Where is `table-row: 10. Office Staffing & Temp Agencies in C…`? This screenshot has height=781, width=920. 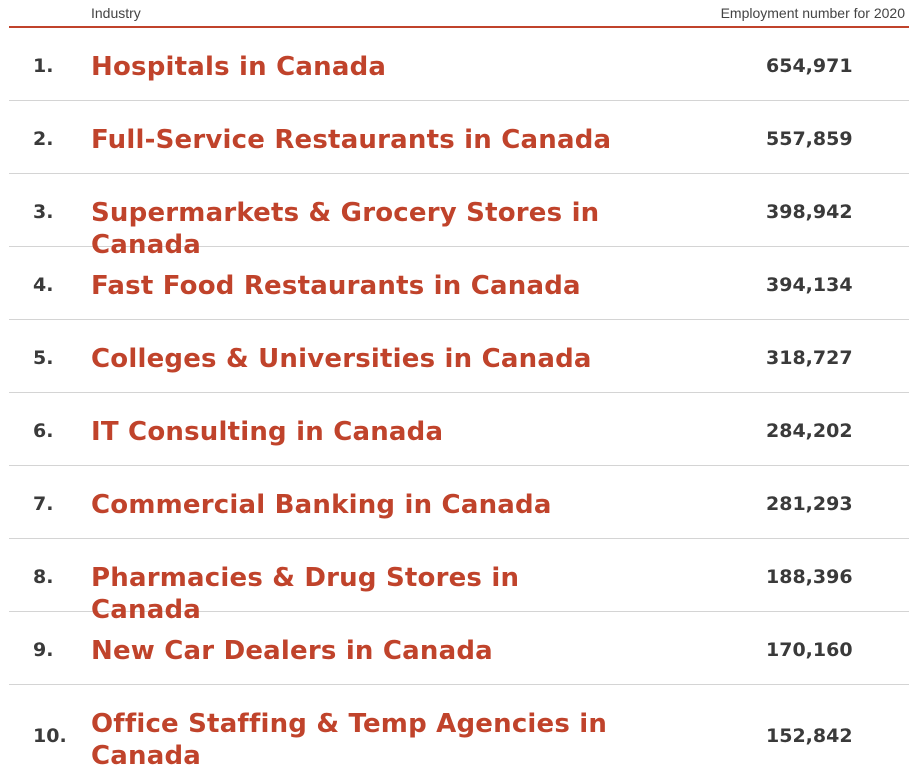 table-row: 10. Office Staffing & Temp Agencies in C… is located at coordinates (459, 733).